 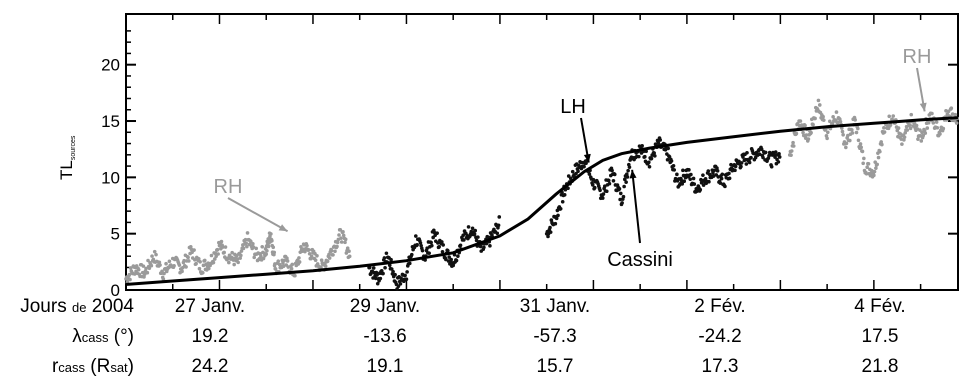 What do you see at coordinates (633, 174) in the screenshot?
I see `cassini-arrow-head` at bounding box center [633, 174].